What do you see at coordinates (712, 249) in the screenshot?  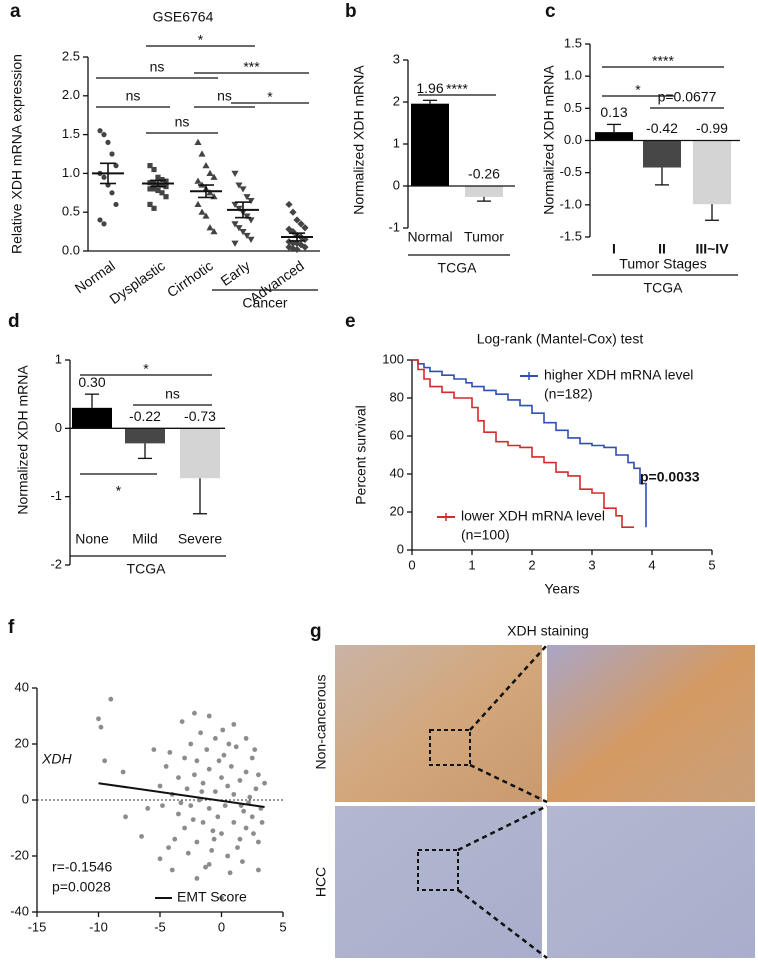 I see `x-tick-label: III~IV` at bounding box center [712, 249].